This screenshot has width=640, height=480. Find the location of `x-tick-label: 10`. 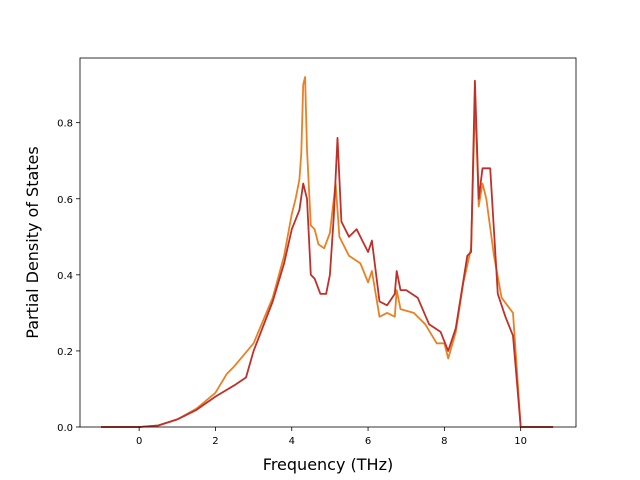

x-tick-label: 10 is located at coordinates (520, 441).